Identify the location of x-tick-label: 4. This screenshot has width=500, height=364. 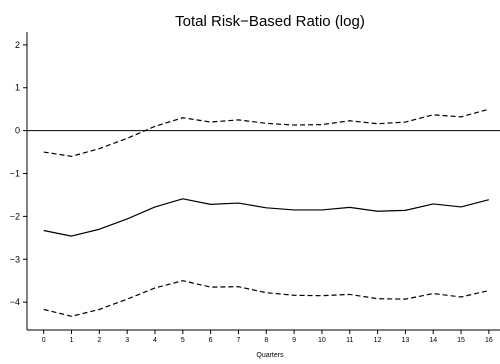
(155, 340).